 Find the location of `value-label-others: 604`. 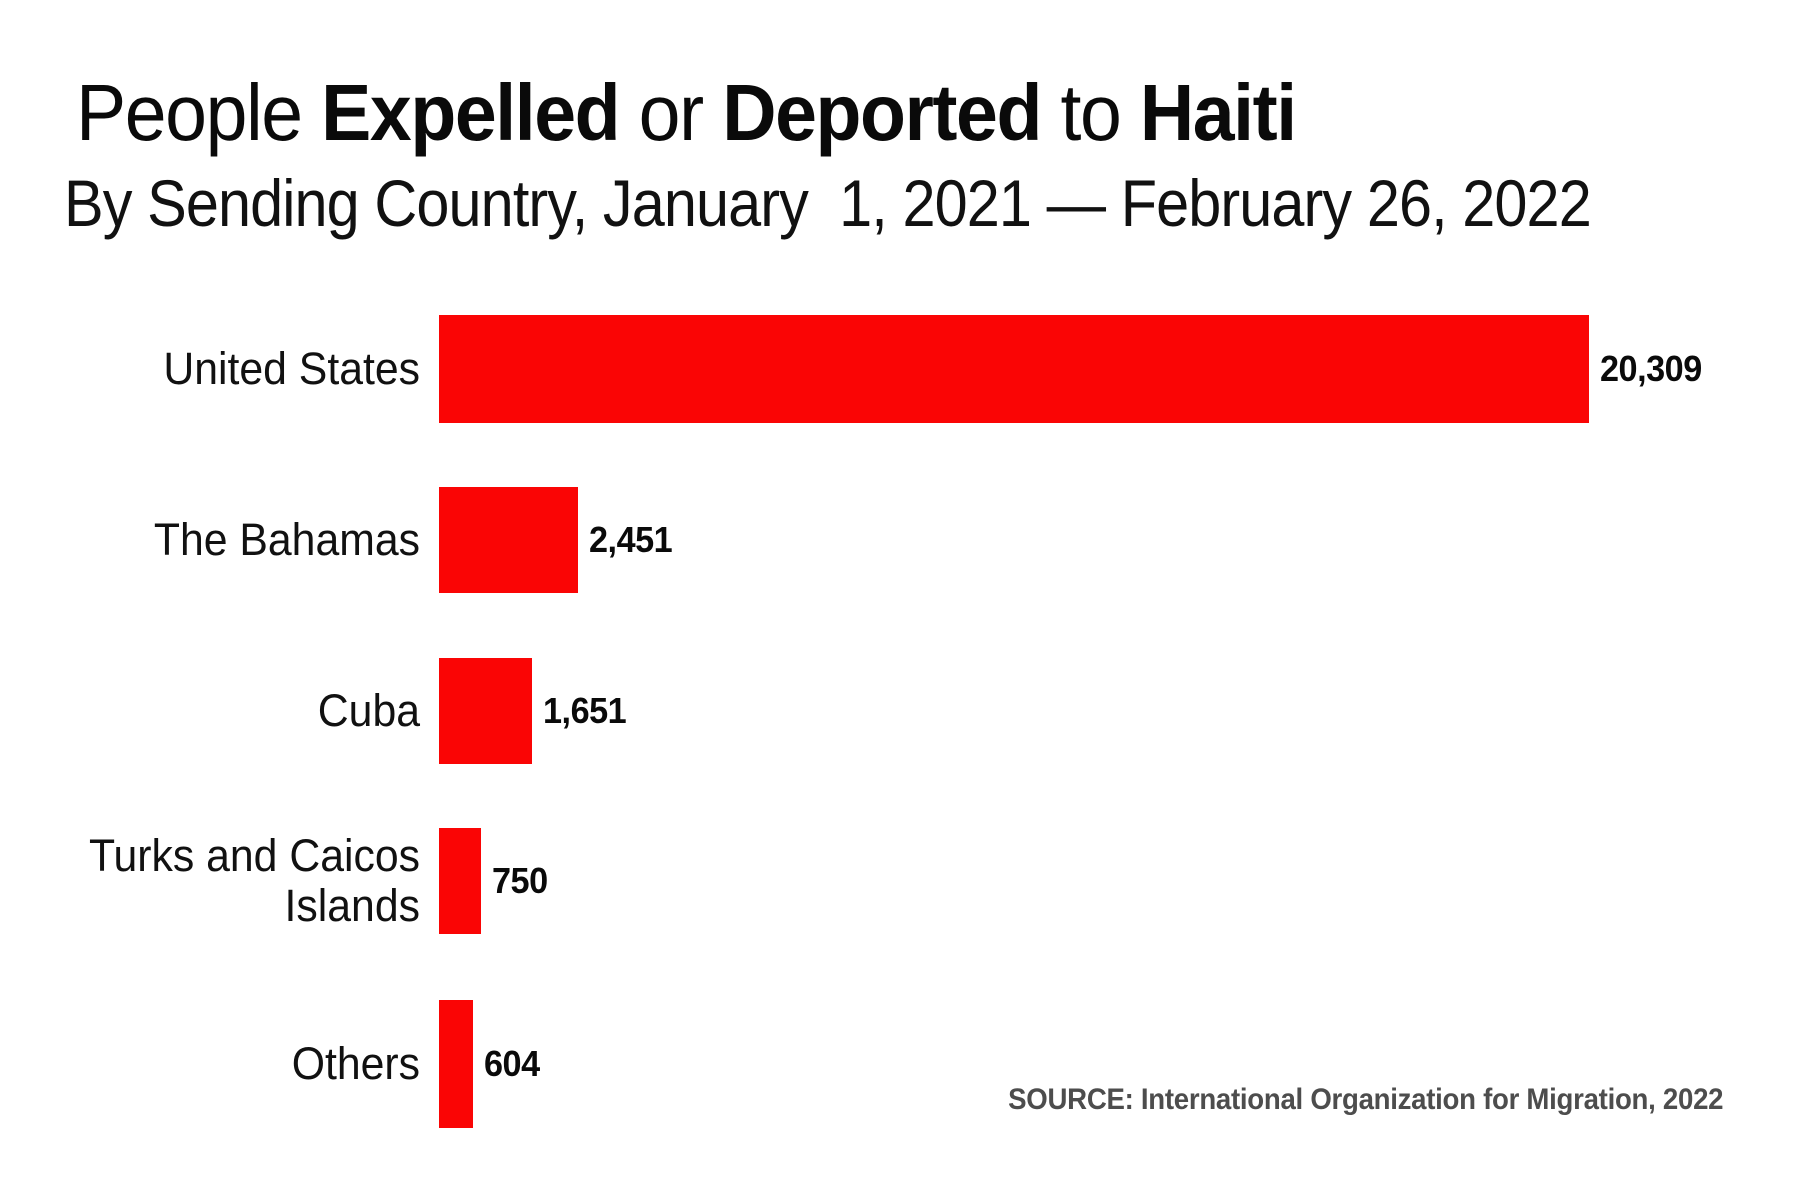

value-label-others: 604 is located at coordinates (512, 1063).